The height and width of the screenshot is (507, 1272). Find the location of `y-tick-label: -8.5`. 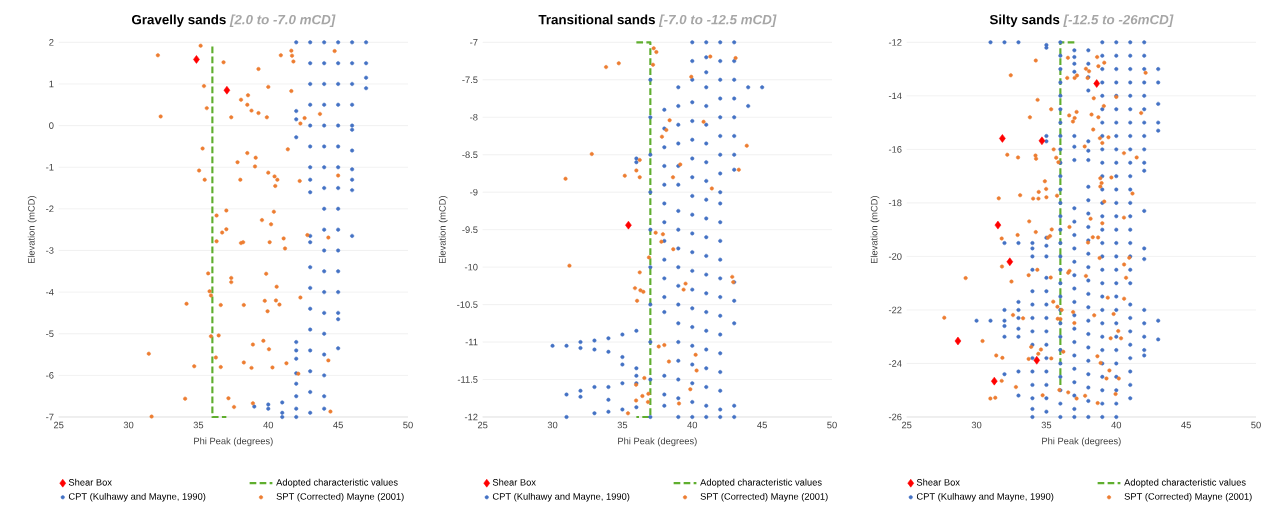

y-tick-label: -8.5 is located at coordinates (470, 155).